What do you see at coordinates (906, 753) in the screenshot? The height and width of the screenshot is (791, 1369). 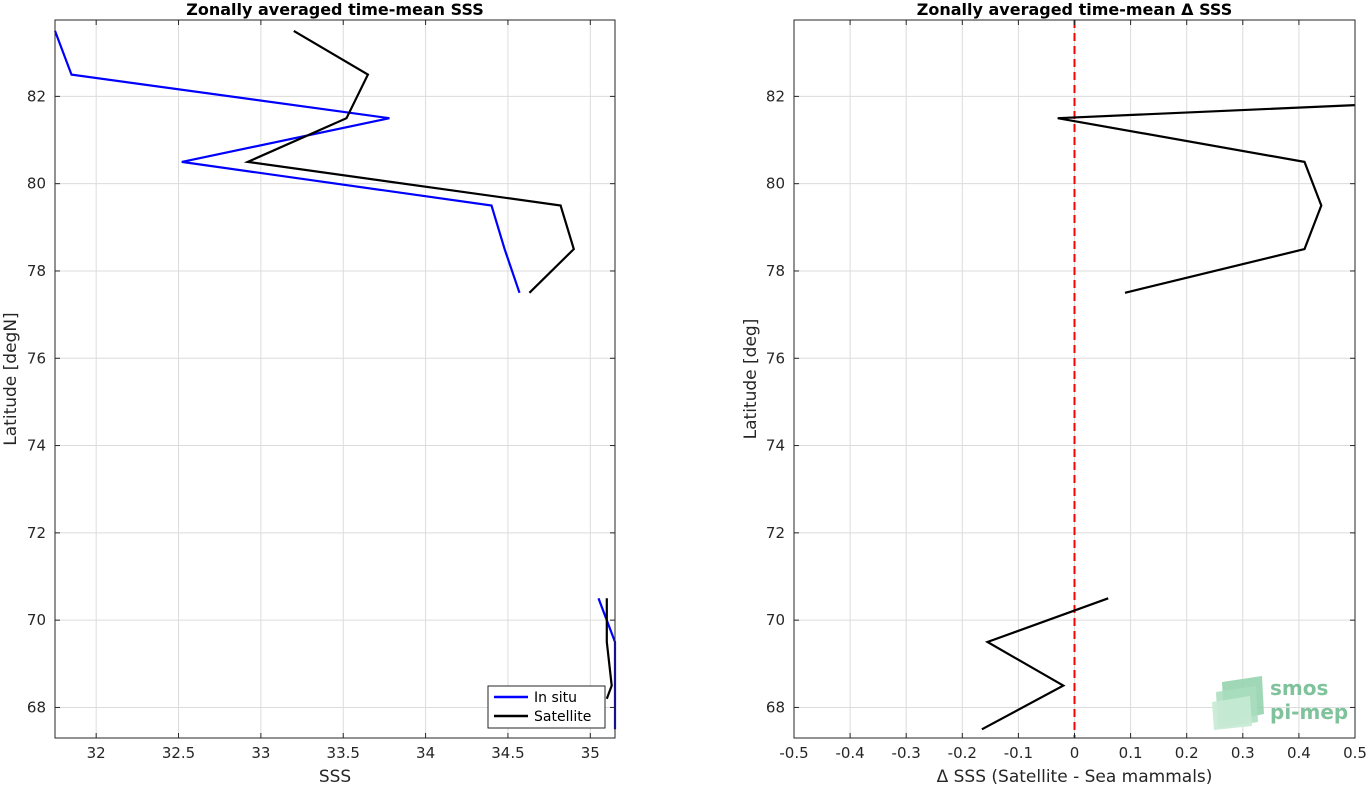 I see `x-tick-label: -0.3` at bounding box center [906, 753].